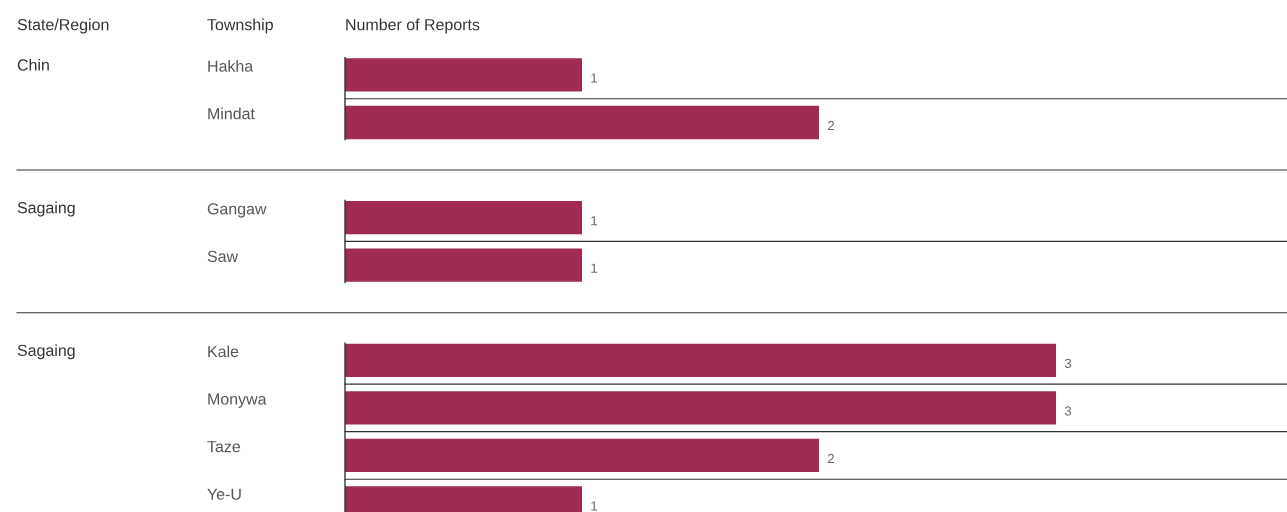 The height and width of the screenshot is (512, 1287). Describe the element at coordinates (223, 351) in the screenshot. I see `y-tick-label: Kale` at that location.